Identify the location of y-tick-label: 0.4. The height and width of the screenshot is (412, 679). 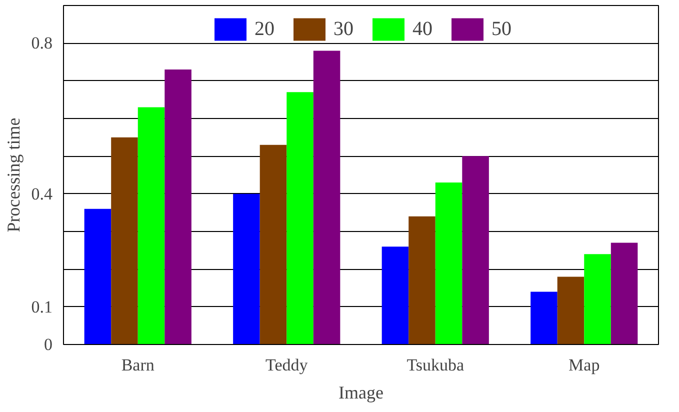
(42, 194).